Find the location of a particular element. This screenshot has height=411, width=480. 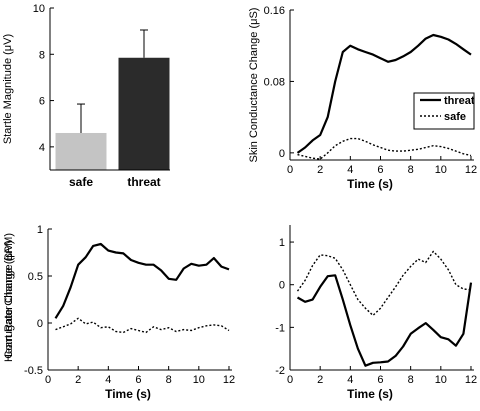

y-axis-label: Startle Magnitude (μV) is located at coordinates (8, 89).